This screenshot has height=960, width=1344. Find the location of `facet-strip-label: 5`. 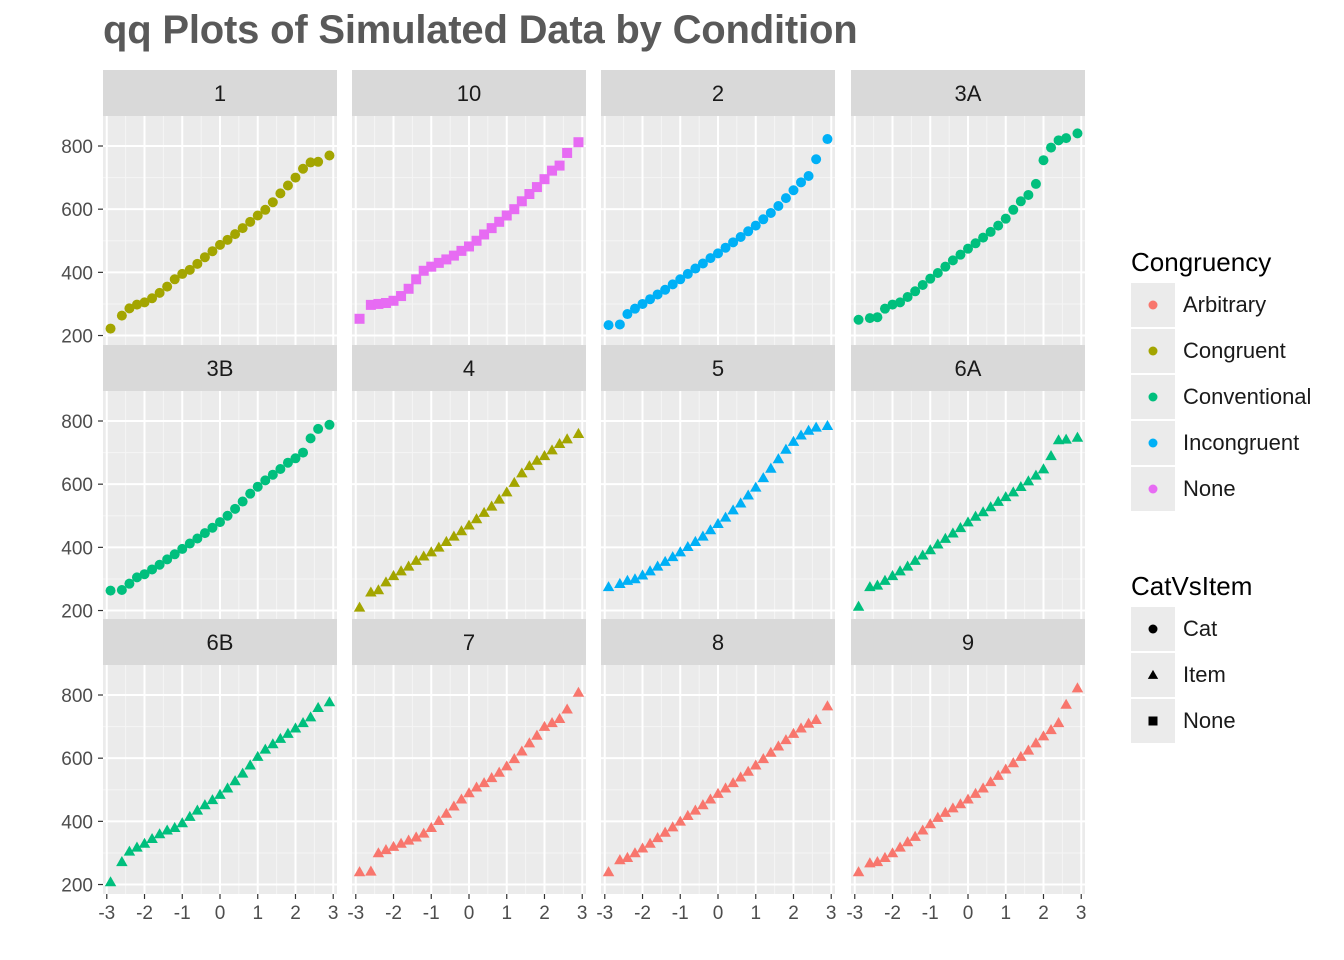

facet-strip-label: 5 is located at coordinates (718, 368).